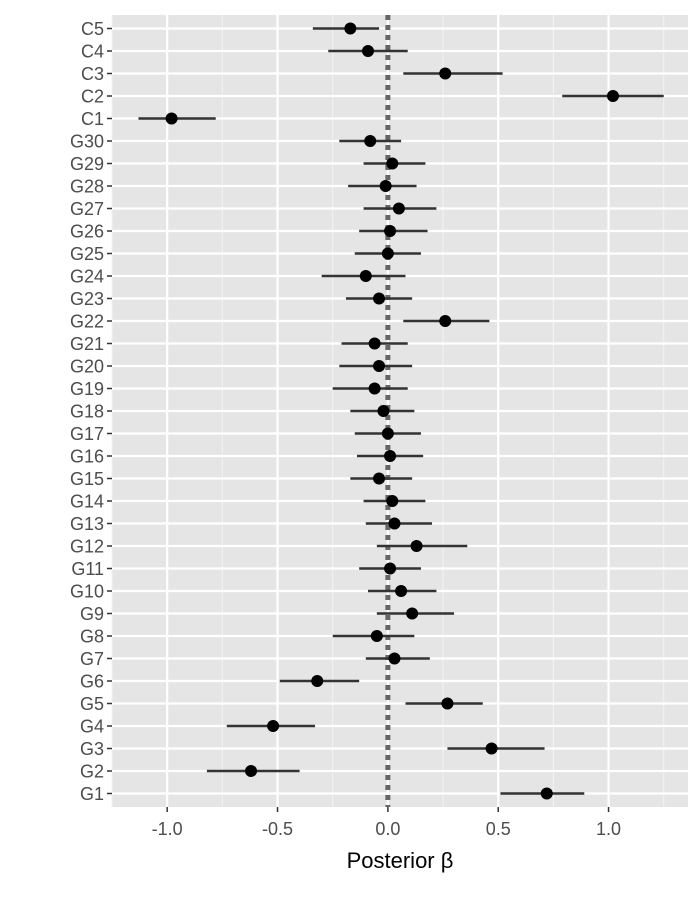  What do you see at coordinates (92, 74) in the screenshot?
I see `y-tick-label: C3` at bounding box center [92, 74].